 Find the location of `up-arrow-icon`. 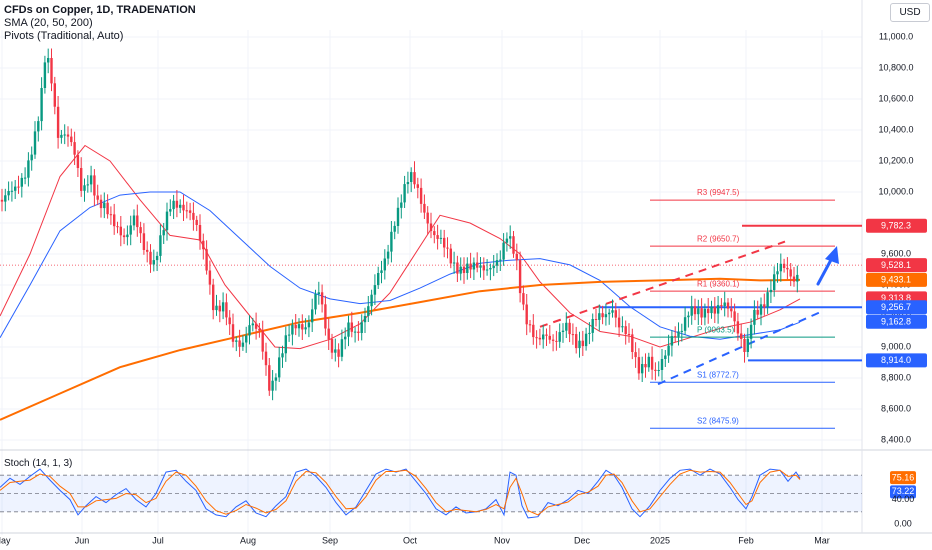

up-arrow-icon is located at coordinates (827, 266).